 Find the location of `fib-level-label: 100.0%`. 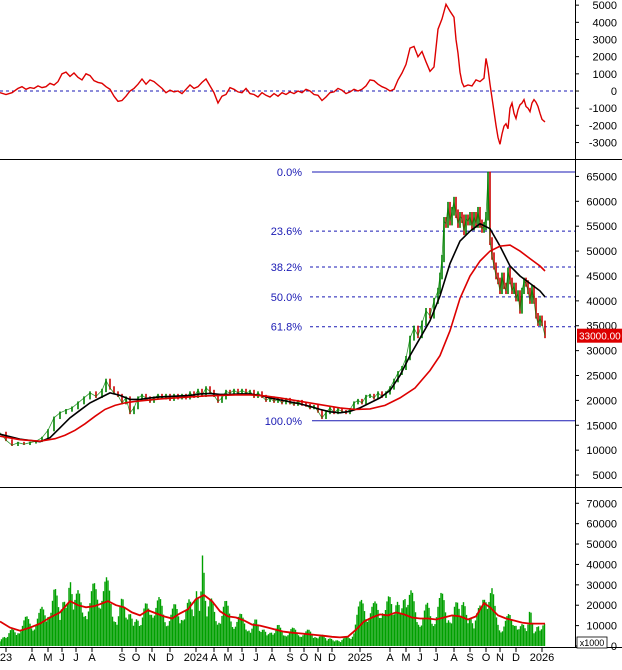

fib-level-label: 100.0% is located at coordinates (284, 422).